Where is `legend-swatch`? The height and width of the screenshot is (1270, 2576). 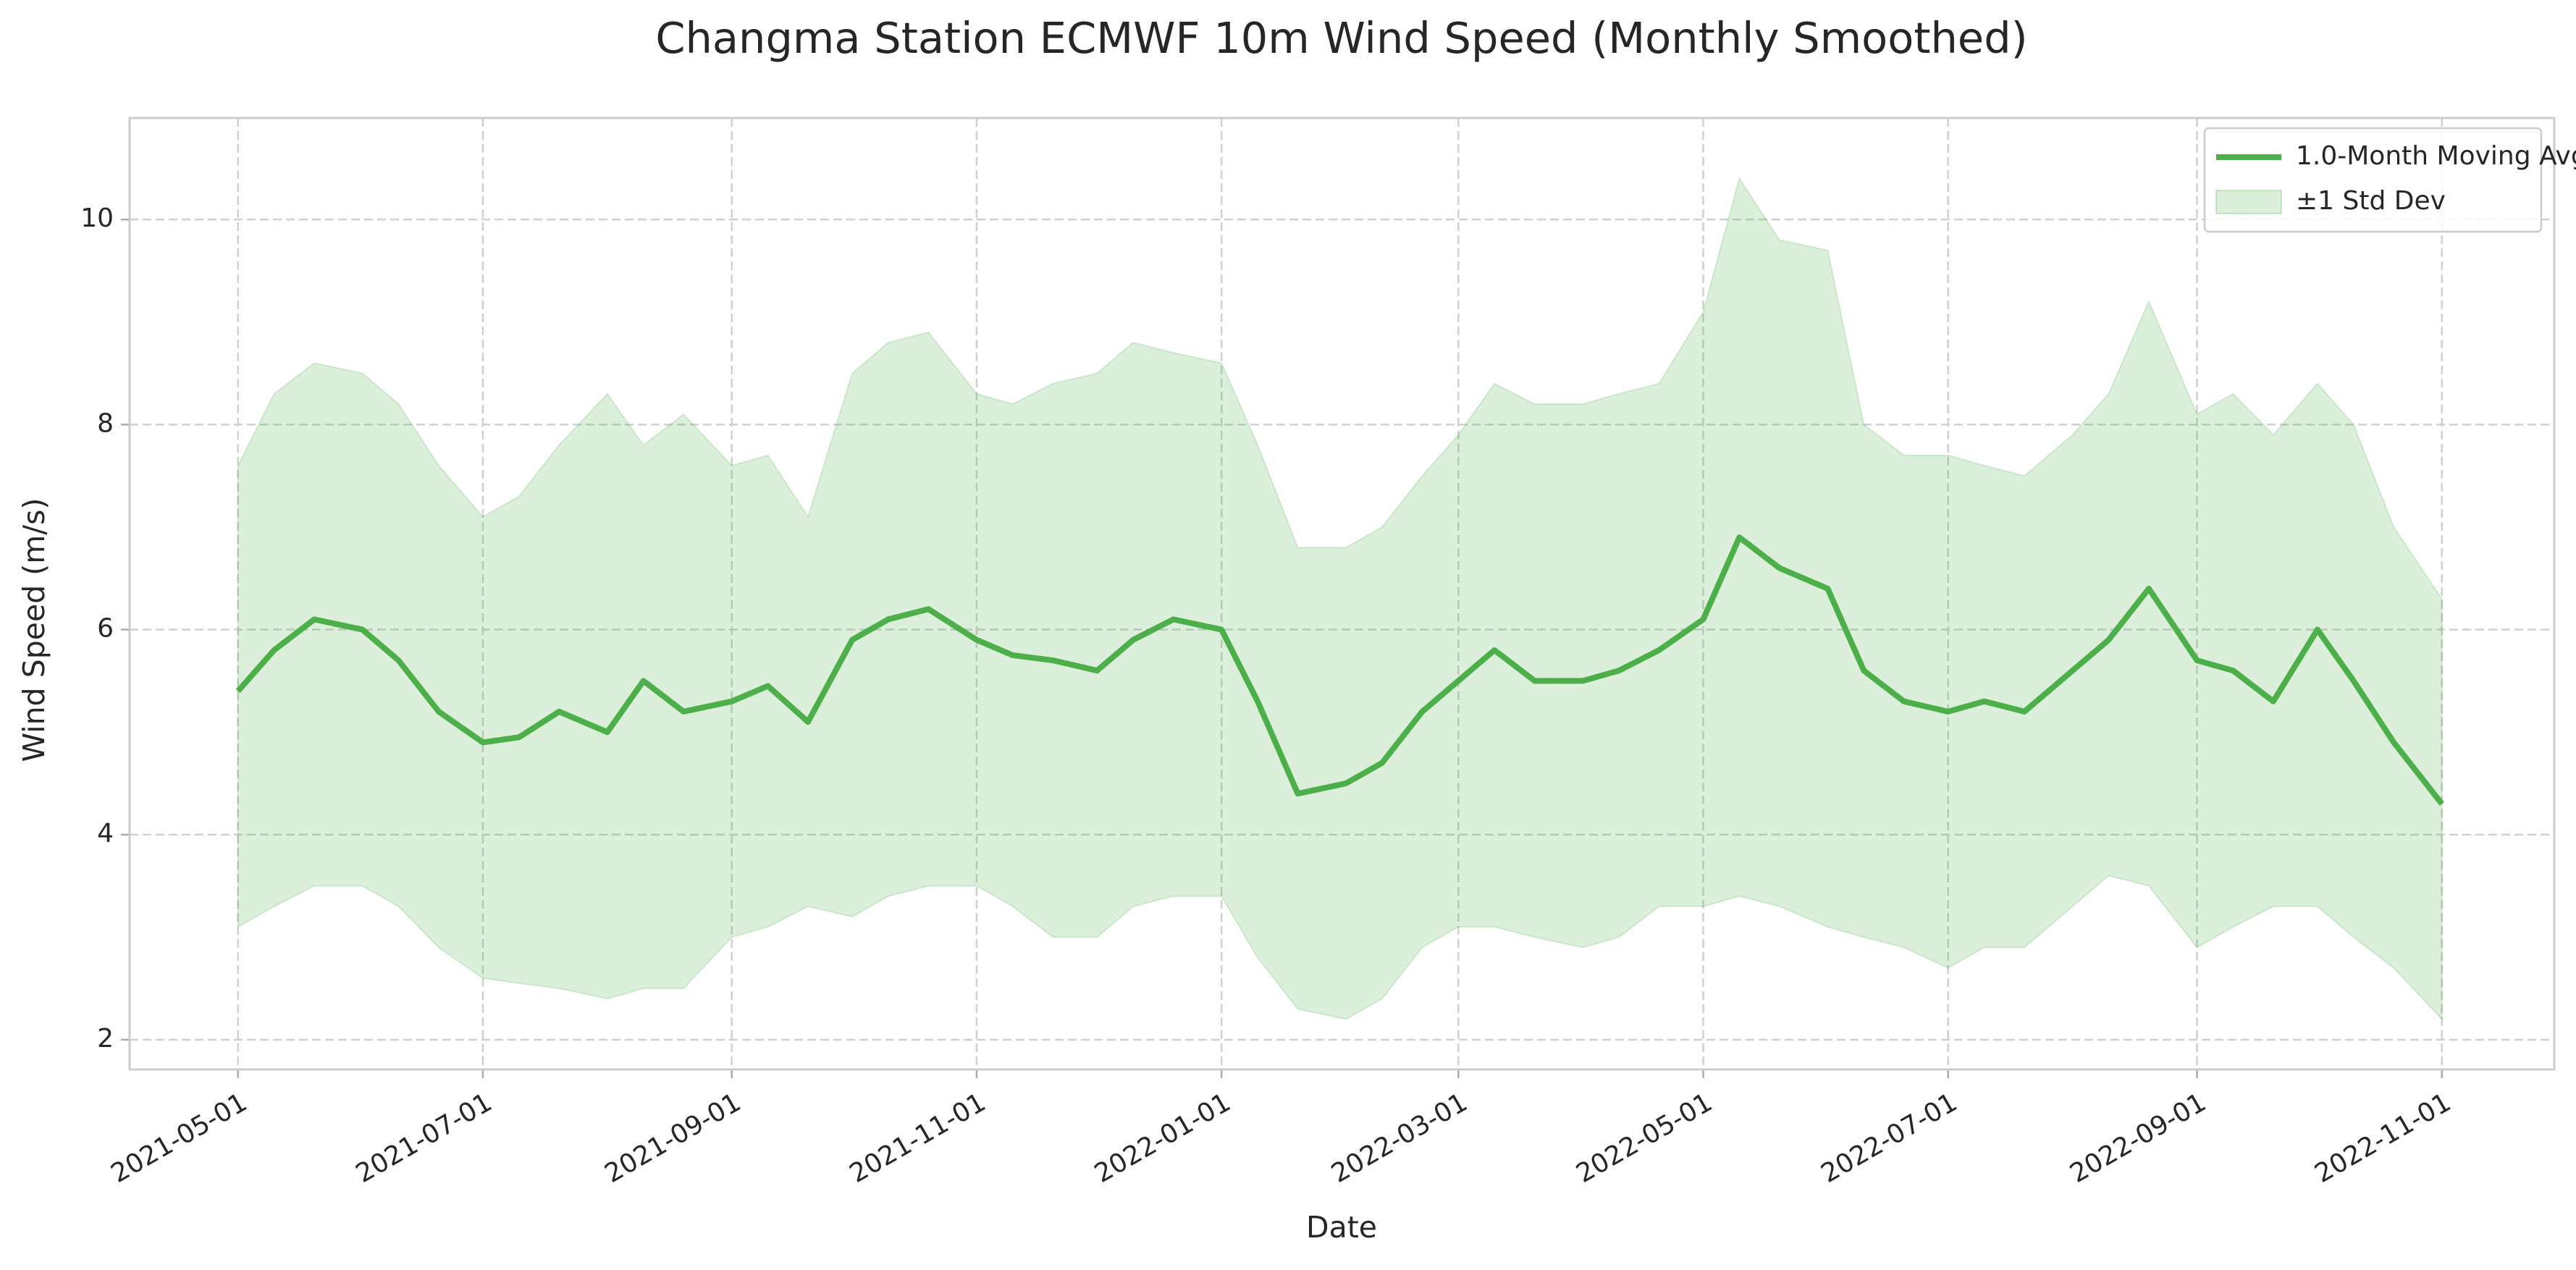
legend-swatch is located at coordinates (2248, 202).